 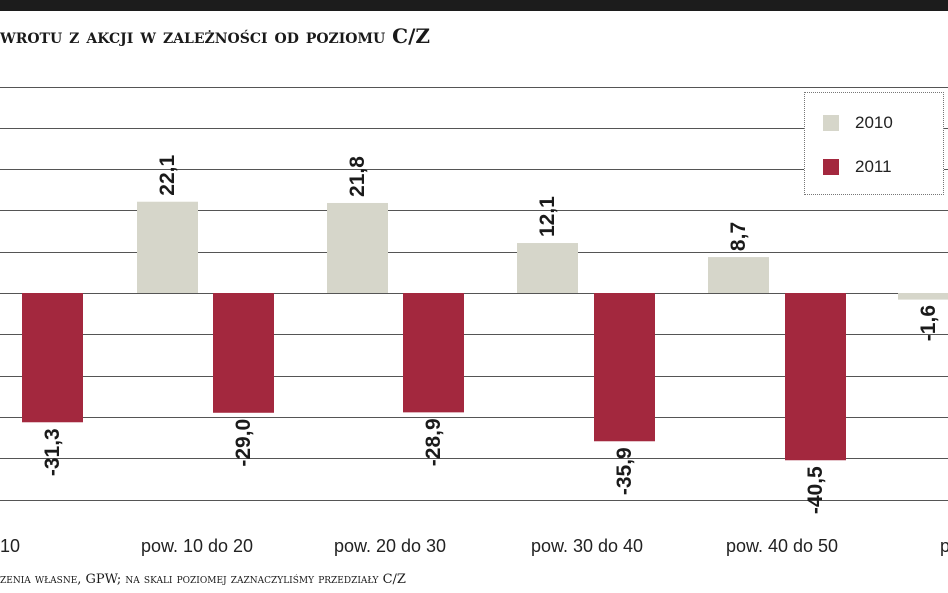 What do you see at coordinates (873, 166) in the screenshot?
I see `legend-label-2011: 2011` at bounding box center [873, 166].